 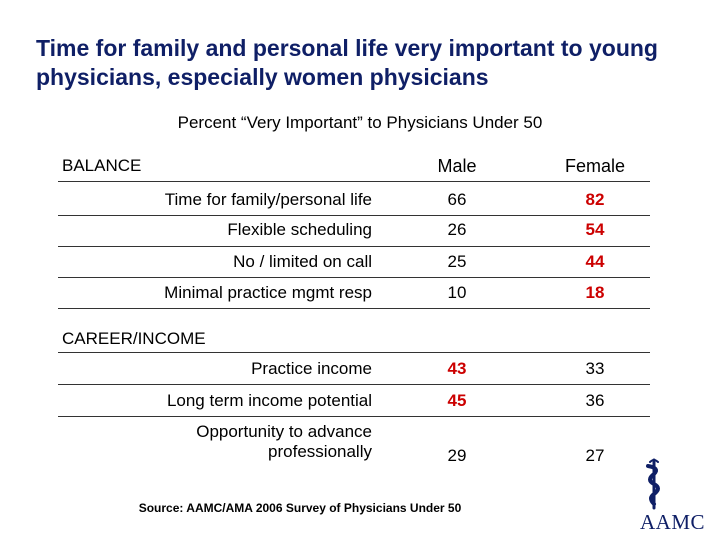 I want to click on row-label: Minimal practice mgmt resp, so click(x=268, y=292).